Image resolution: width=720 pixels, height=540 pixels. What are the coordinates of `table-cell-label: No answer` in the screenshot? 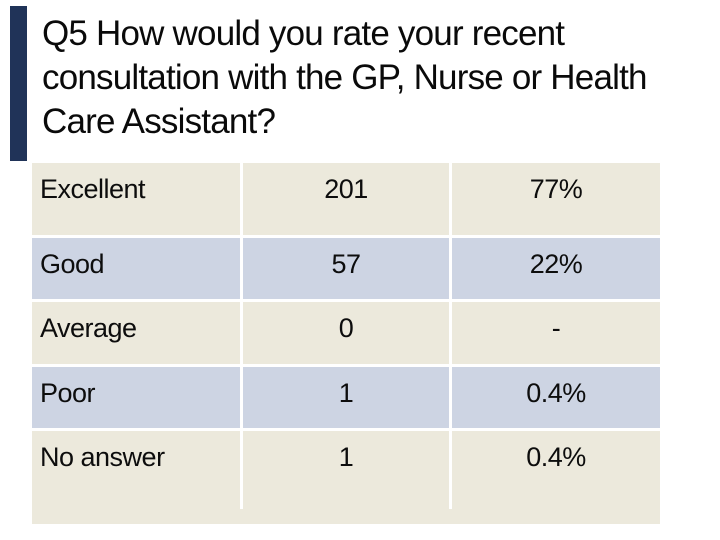 It's located at (136, 470).